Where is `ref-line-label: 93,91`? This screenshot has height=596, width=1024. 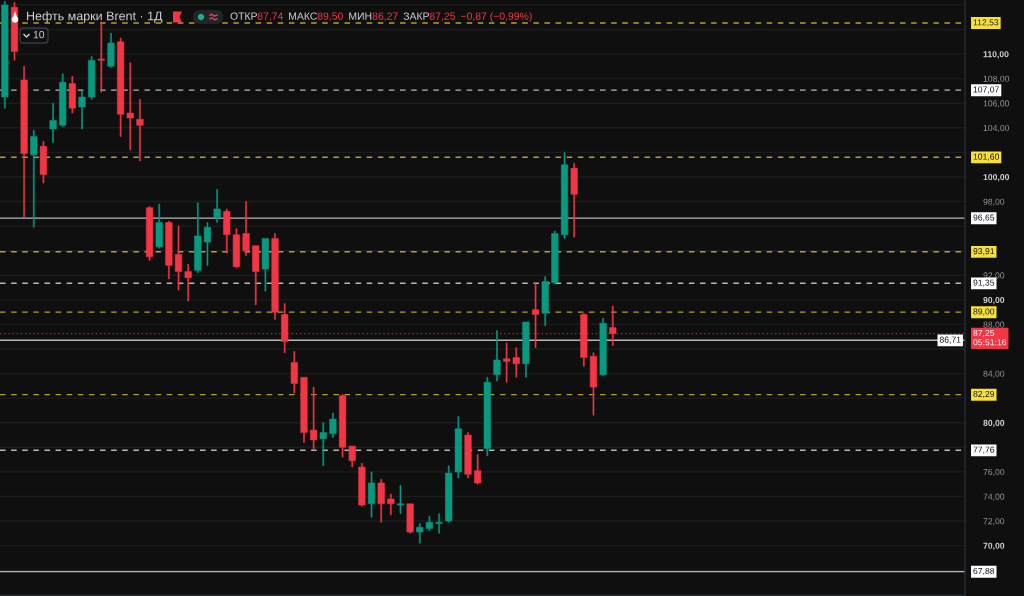 ref-line-label: 93,91 is located at coordinates (984, 252).